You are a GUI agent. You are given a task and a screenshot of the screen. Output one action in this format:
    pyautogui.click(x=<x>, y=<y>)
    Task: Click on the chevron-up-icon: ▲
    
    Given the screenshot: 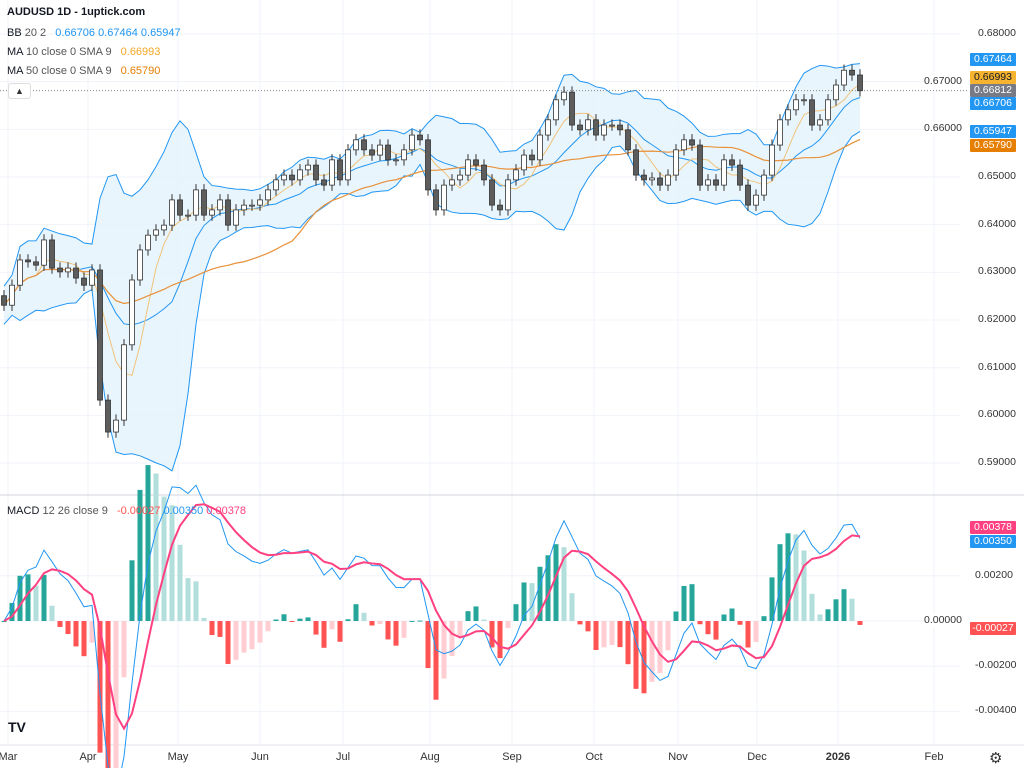 What is the action you would take?
    pyautogui.click(x=19, y=91)
    